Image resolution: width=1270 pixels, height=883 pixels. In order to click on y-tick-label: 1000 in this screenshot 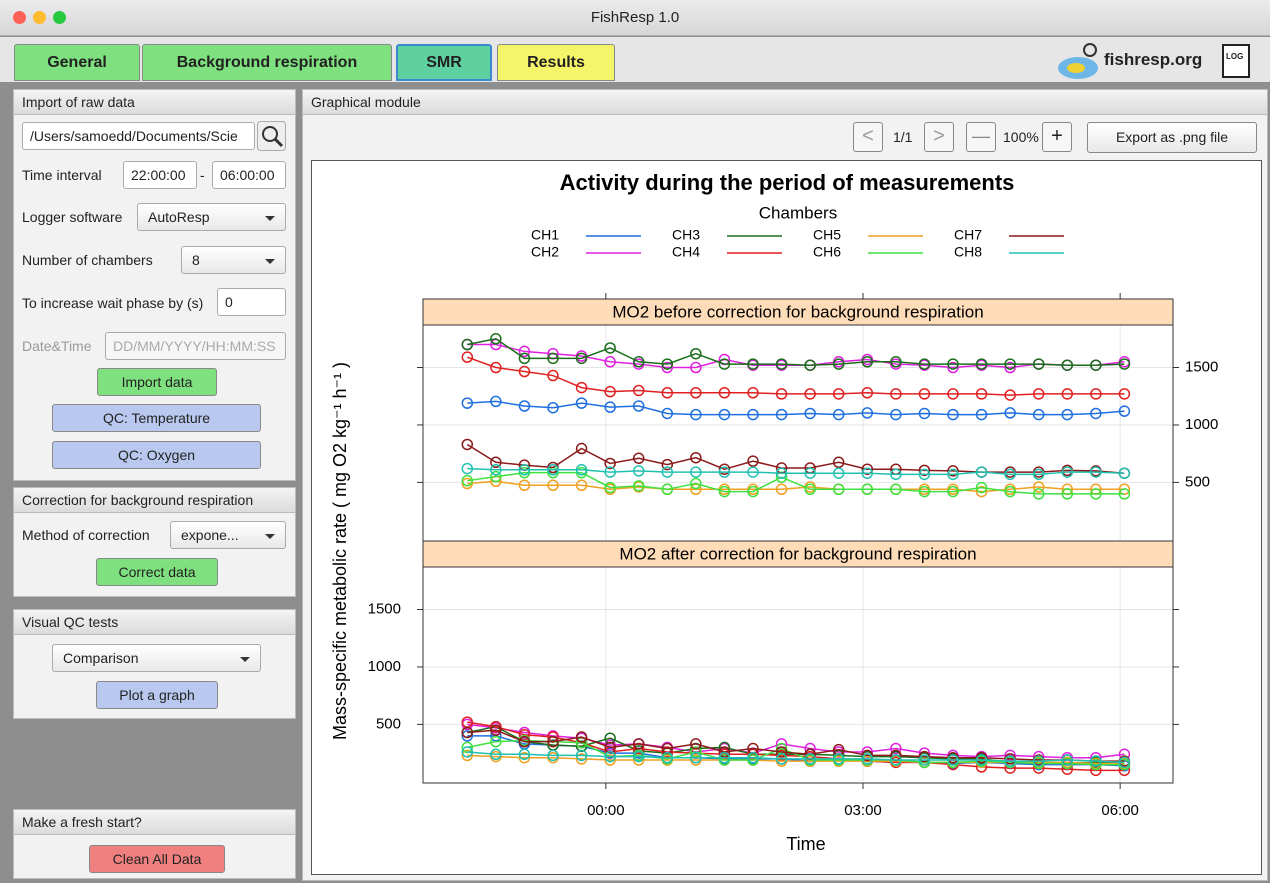, I will do `click(384, 666)`.